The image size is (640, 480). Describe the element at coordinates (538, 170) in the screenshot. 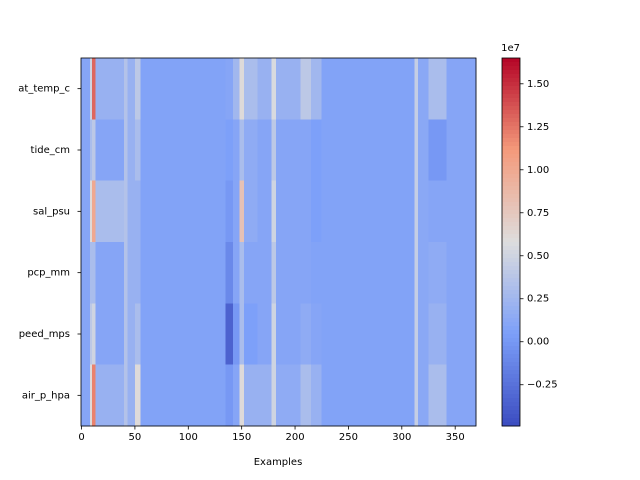

I see `colorbar-tick-label: 1.00` at that location.